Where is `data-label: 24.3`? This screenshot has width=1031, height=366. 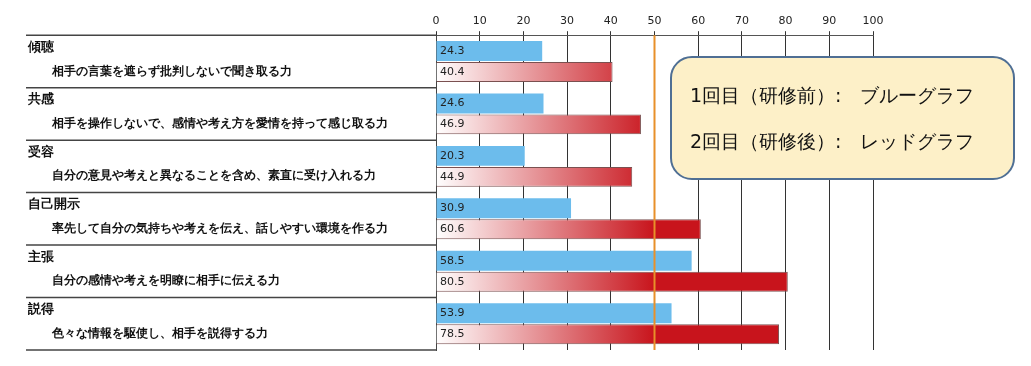 data-label: 24.3 is located at coordinates (452, 50).